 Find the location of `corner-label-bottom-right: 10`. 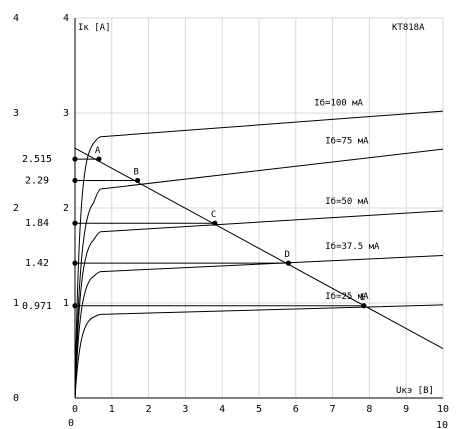

corner-label-bottom-right: 10 is located at coordinates (442, 424).